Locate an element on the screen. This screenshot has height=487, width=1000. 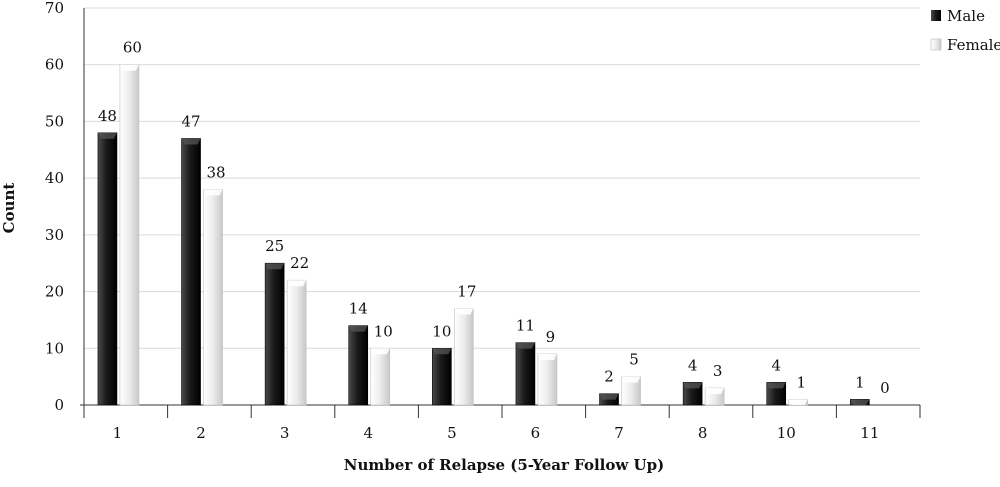
x-tick-label: 1 is located at coordinates (118, 433).